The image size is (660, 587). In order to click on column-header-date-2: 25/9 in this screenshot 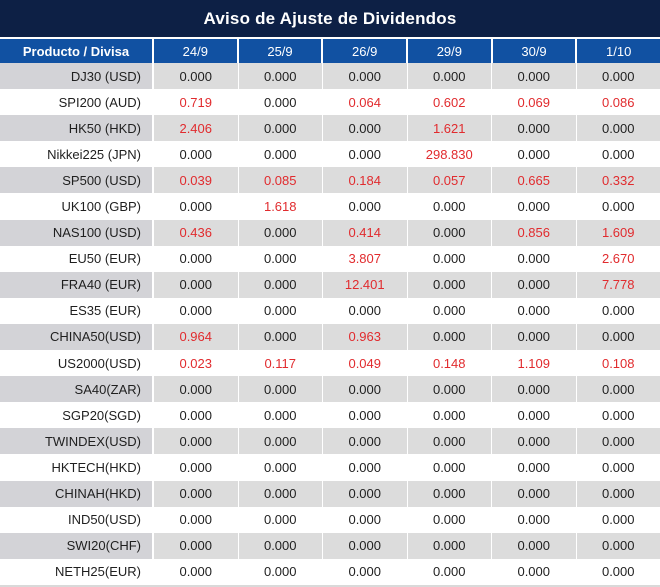, I will do `click(279, 51)`.